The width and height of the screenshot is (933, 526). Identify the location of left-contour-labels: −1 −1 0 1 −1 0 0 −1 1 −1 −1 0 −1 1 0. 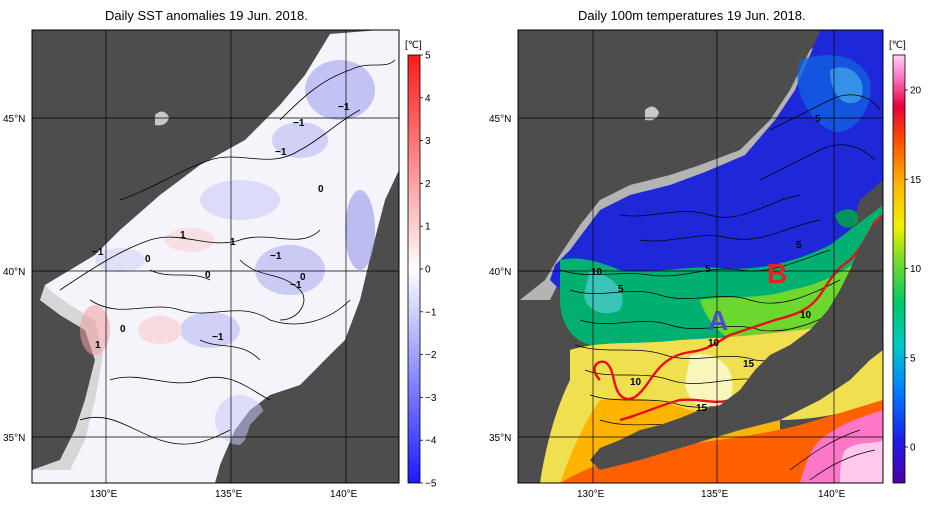
(221, 226).